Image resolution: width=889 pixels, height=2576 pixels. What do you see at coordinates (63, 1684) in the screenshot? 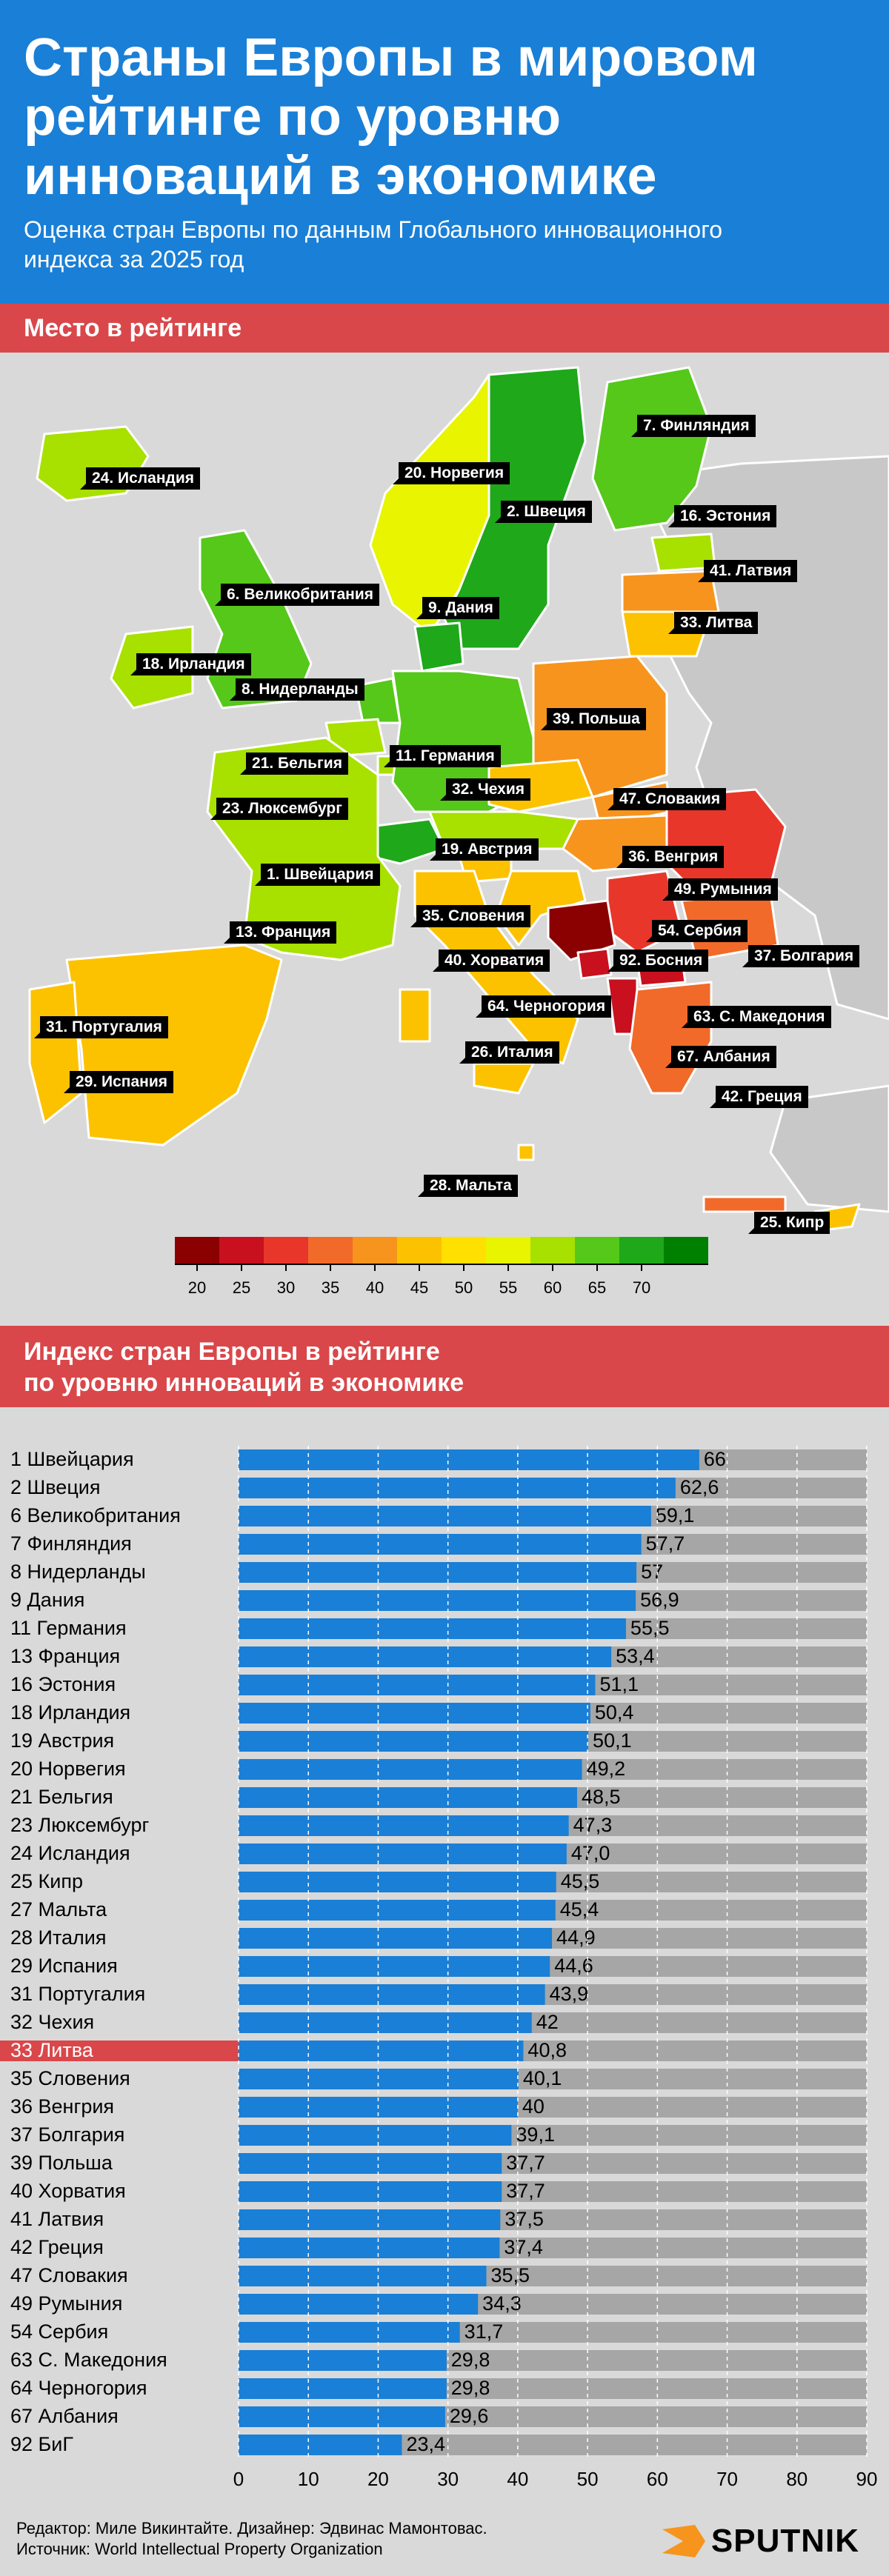
I see `category-label: 16 Эстония` at bounding box center [63, 1684].